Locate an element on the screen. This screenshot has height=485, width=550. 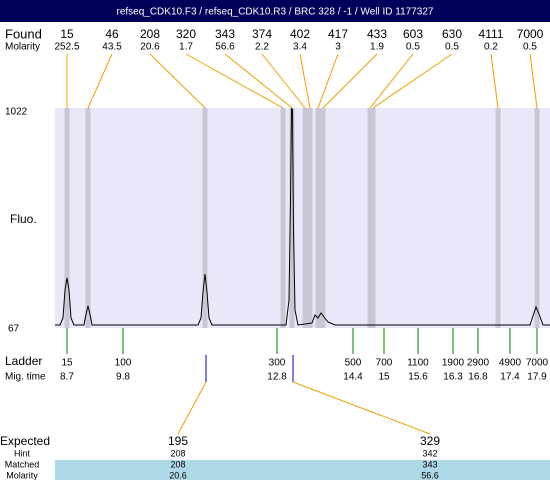
ladder-time: 15 is located at coordinates (384, 377).